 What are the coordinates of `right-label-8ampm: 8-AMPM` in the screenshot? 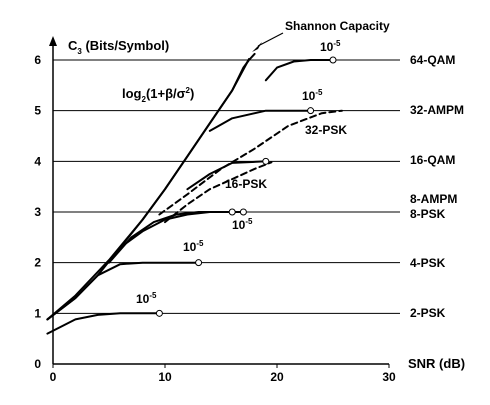 It's located at (433, 199).